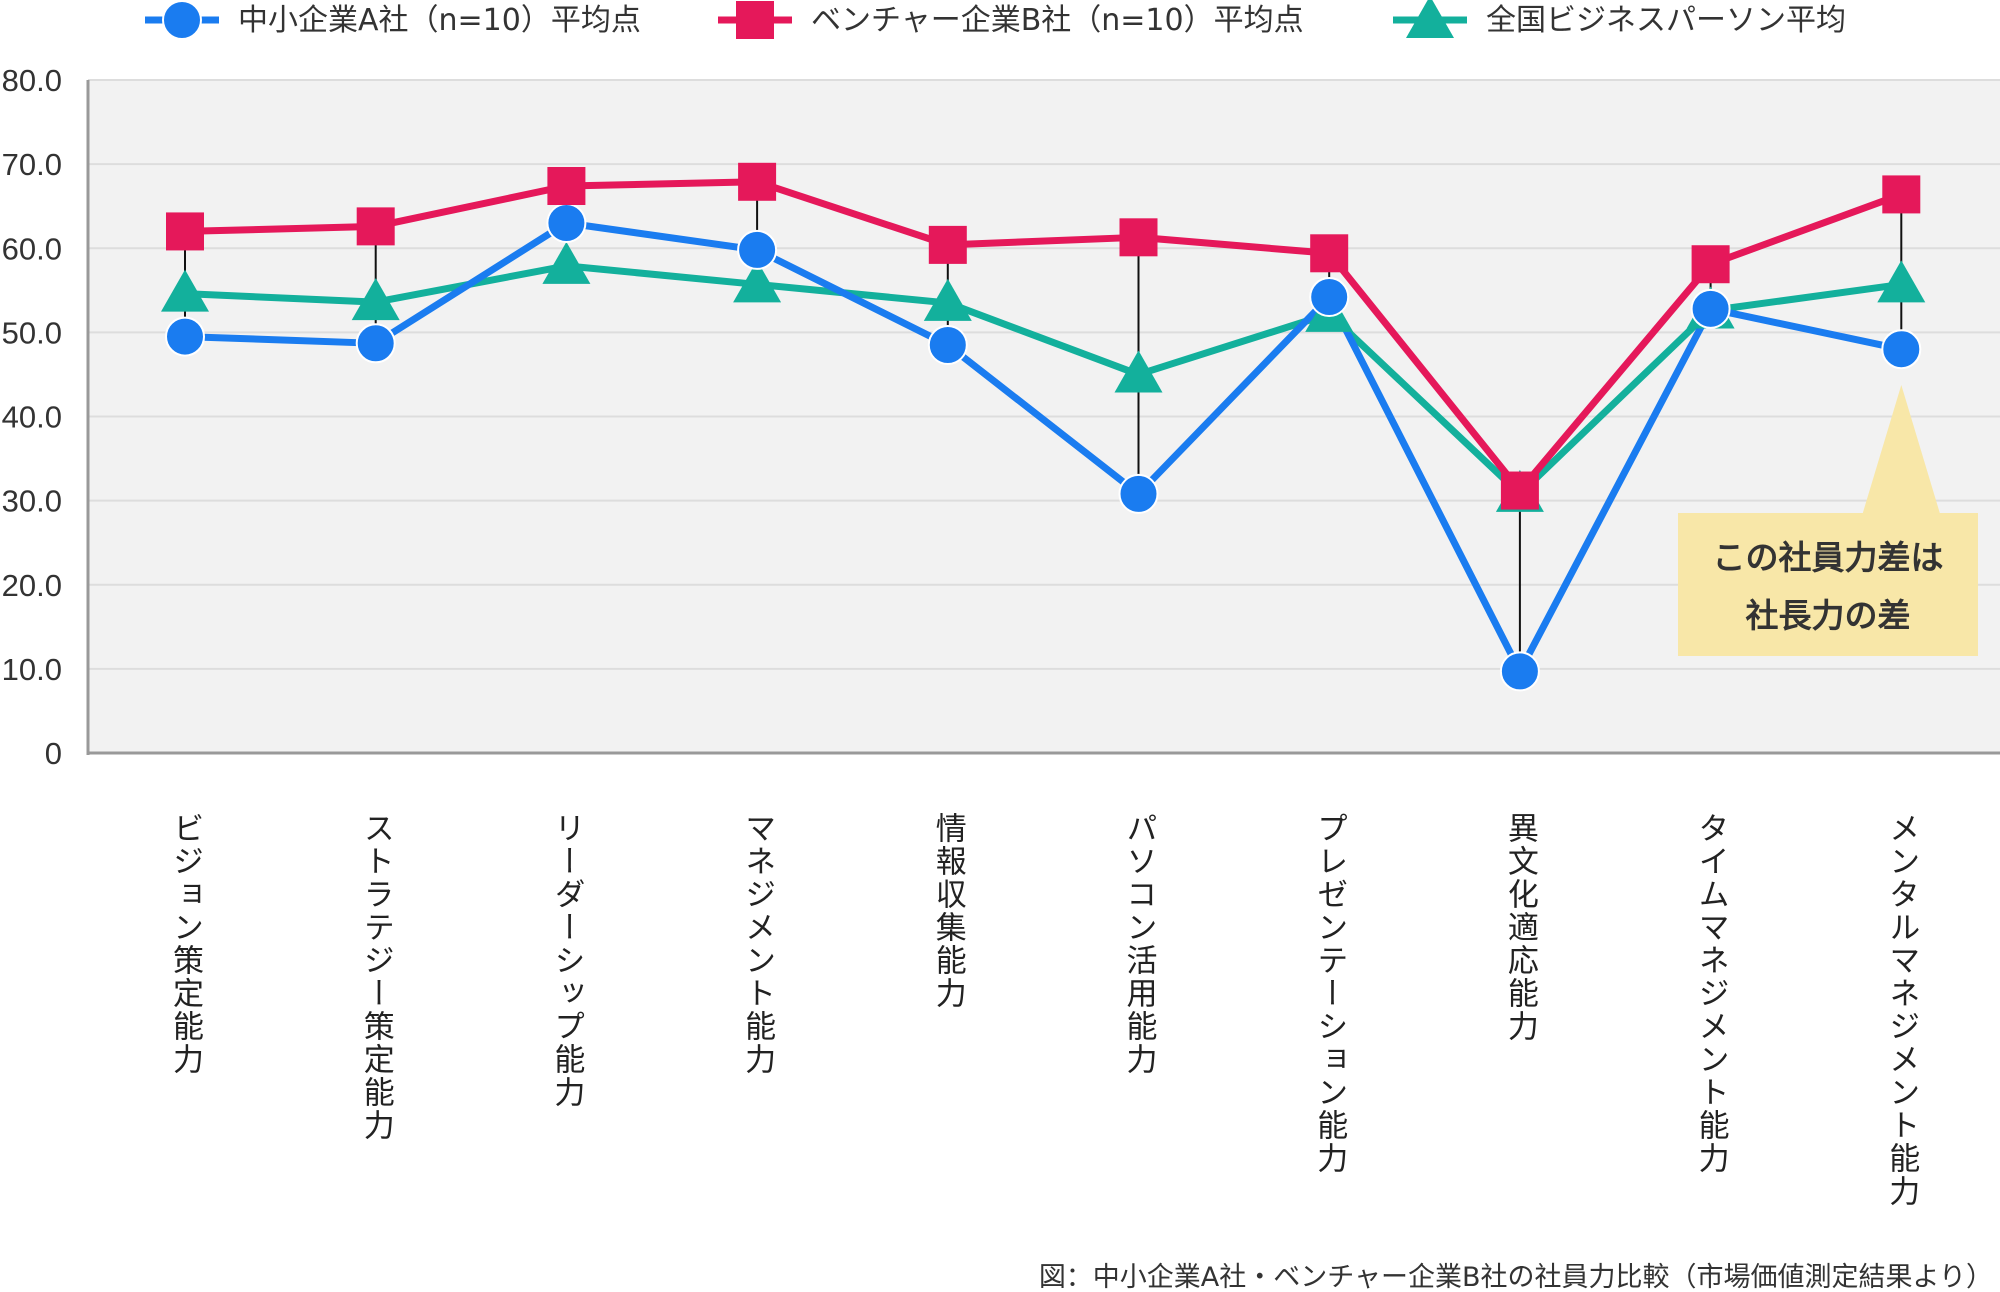 The image size is (2000, 1292). Describe the element at coordinates (32, 164) in the screenshot. I see `y-tick-label: 70.0` at that location.